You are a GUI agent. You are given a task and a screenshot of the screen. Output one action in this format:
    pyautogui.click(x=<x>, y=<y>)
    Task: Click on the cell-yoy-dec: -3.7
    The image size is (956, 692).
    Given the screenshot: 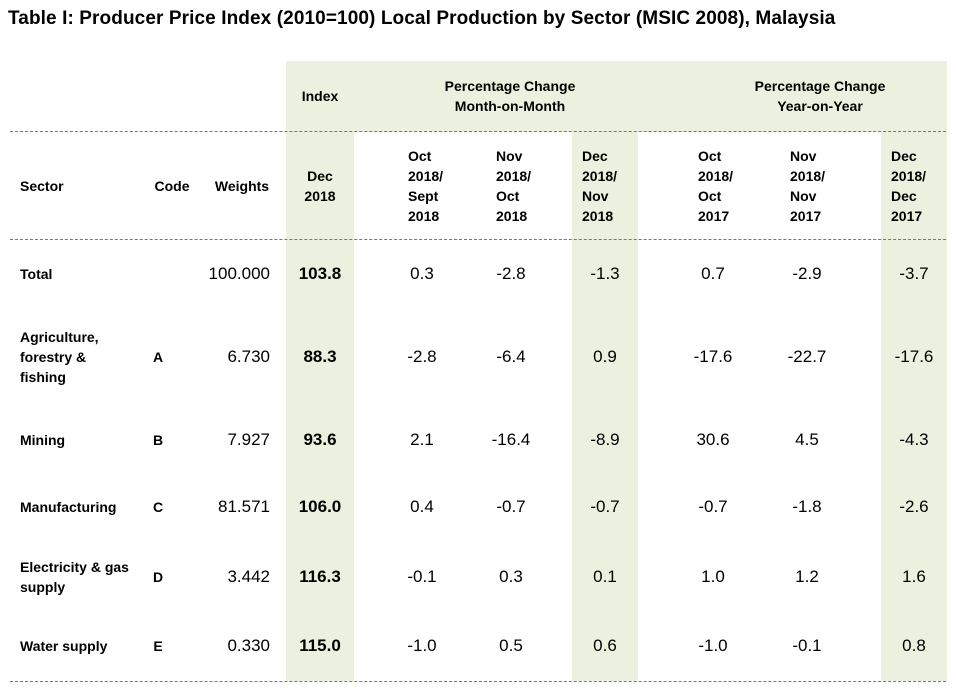 What is the action you would take?
    pyautogui.click(x=914, y=273)
    